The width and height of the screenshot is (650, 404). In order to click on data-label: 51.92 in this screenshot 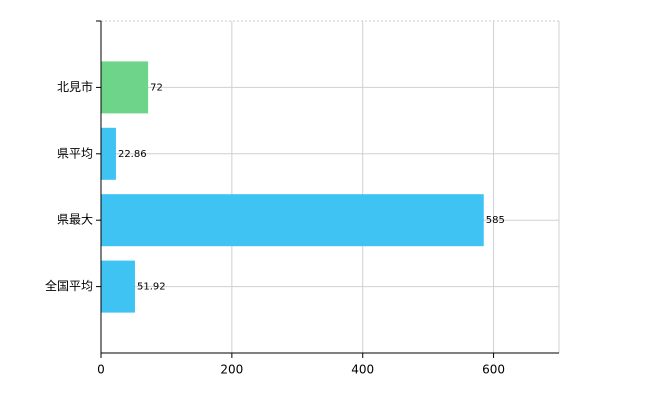, I will do `click(151, 287)`.